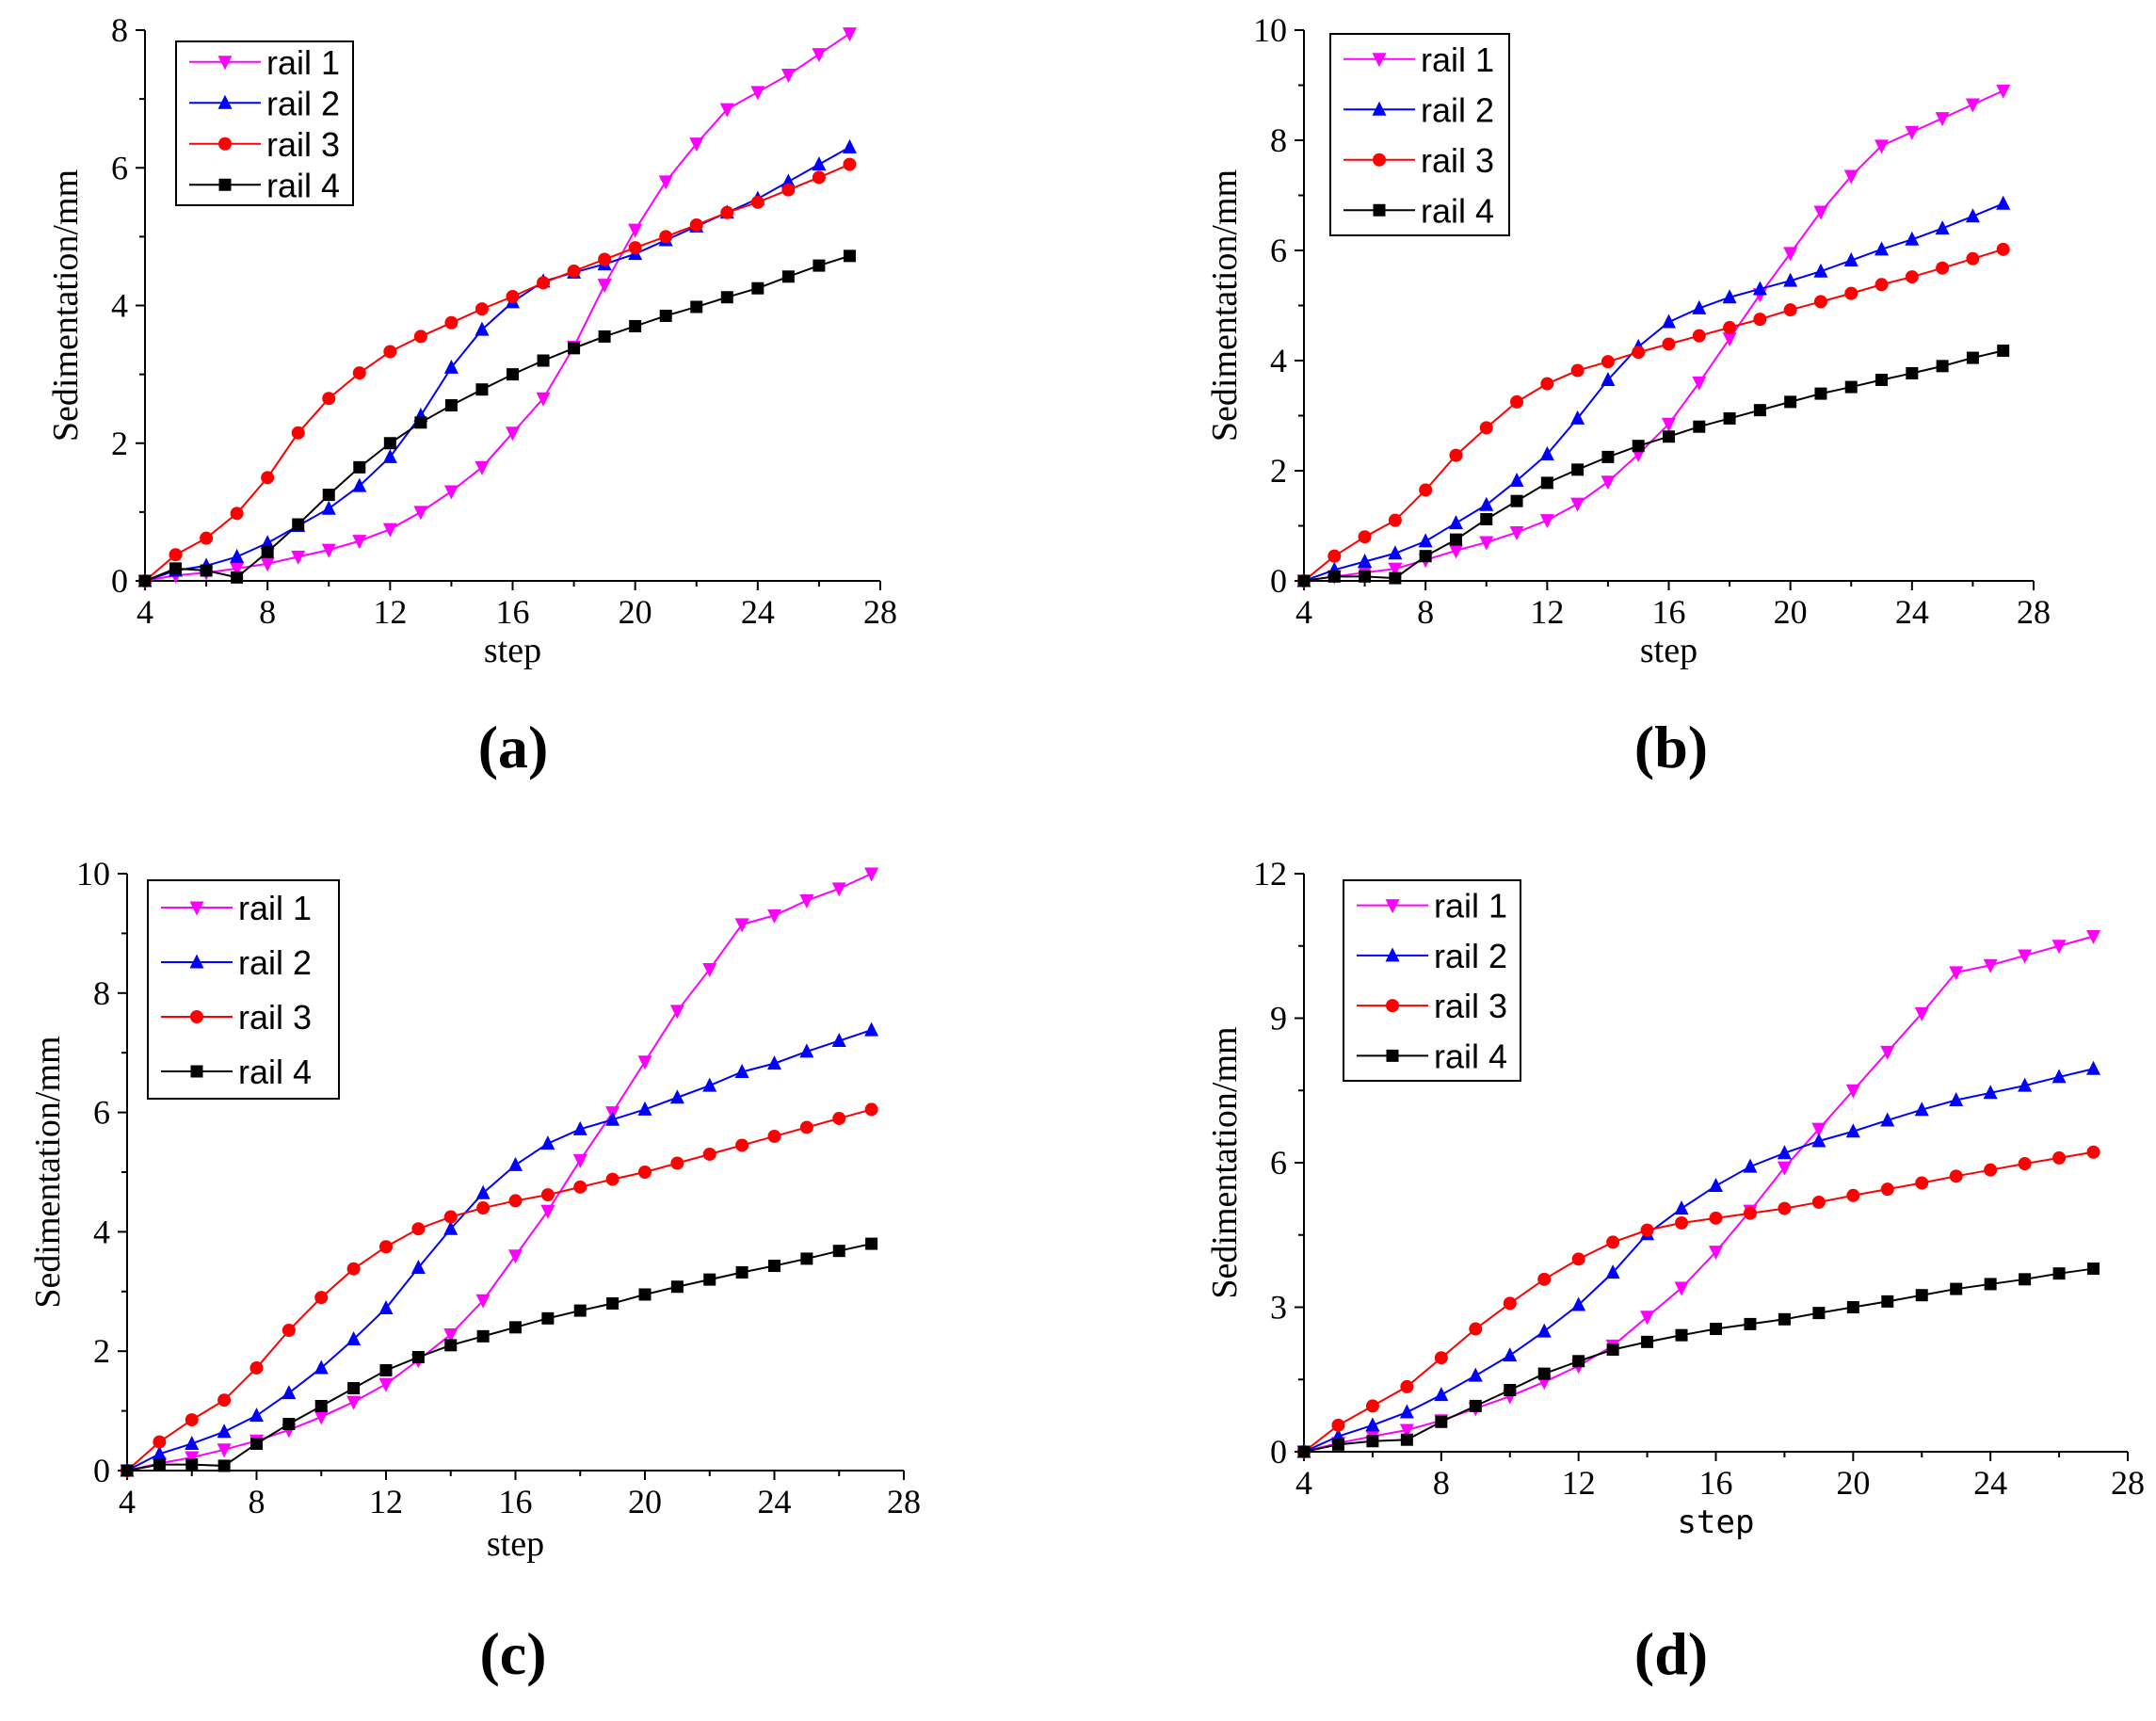 This screenshot has height=1721, width=2156. I want to click on series-line, so click(1698, 1360).